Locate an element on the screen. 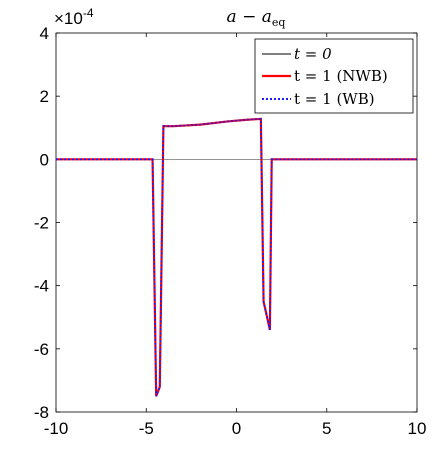 This screenshot has width=448, height=456. y-tick-label: -6 is located at coordinates (41, 349).